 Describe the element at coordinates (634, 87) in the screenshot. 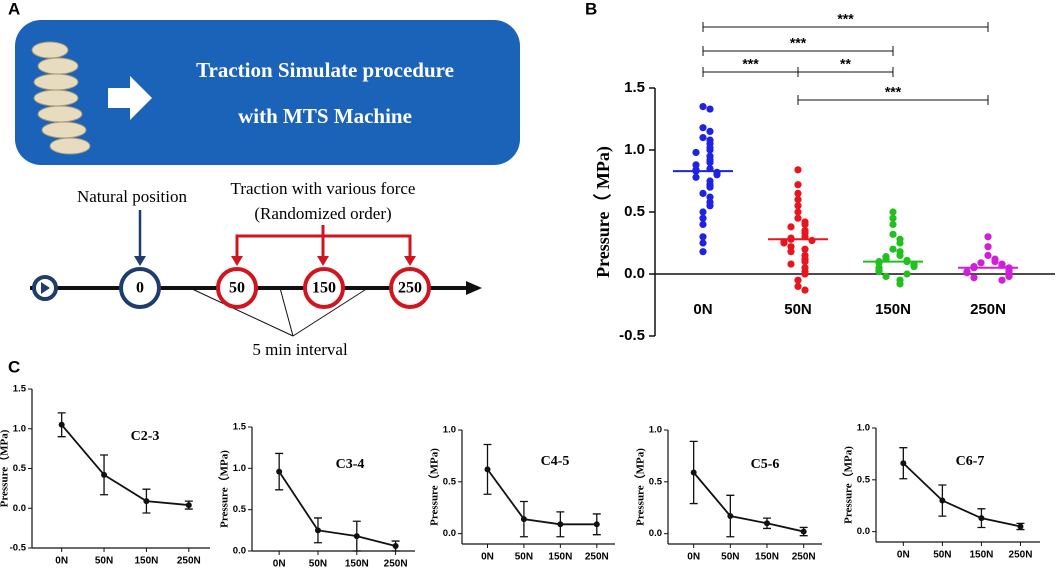

I see `y-tick-label: 1.5` at that location.